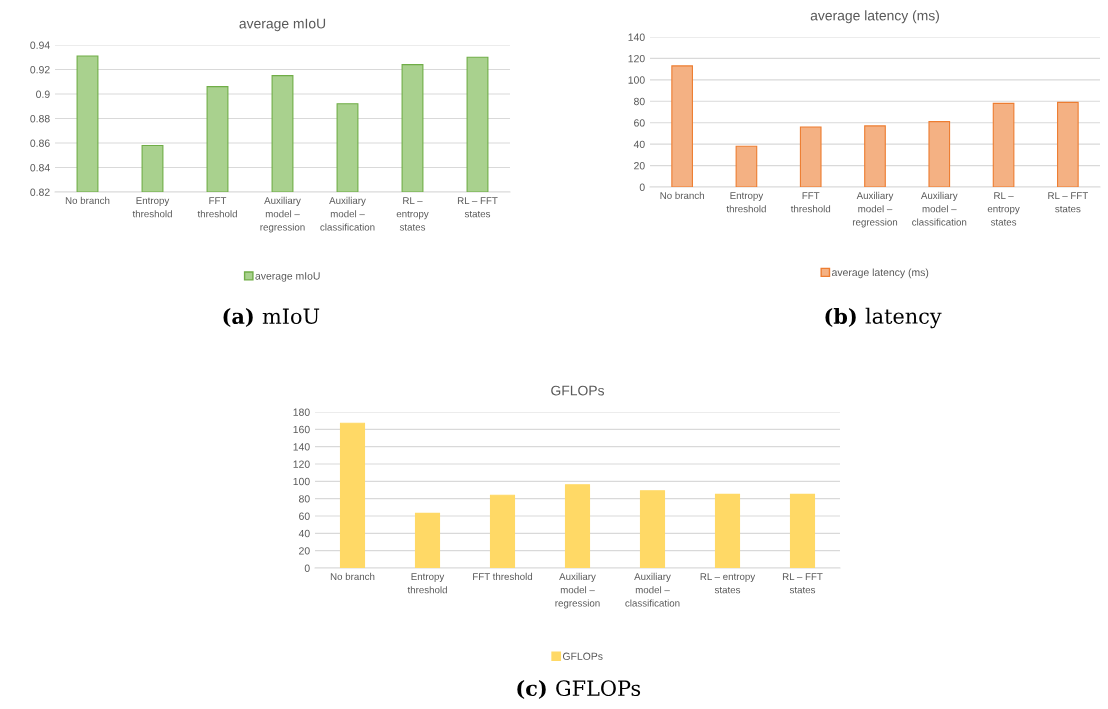 The image size is (1108, 709). What do you see at coordinates (582, 656) in the screenshot?
I see `legend-label: GFLOPs` at bounding box center [582, 656].